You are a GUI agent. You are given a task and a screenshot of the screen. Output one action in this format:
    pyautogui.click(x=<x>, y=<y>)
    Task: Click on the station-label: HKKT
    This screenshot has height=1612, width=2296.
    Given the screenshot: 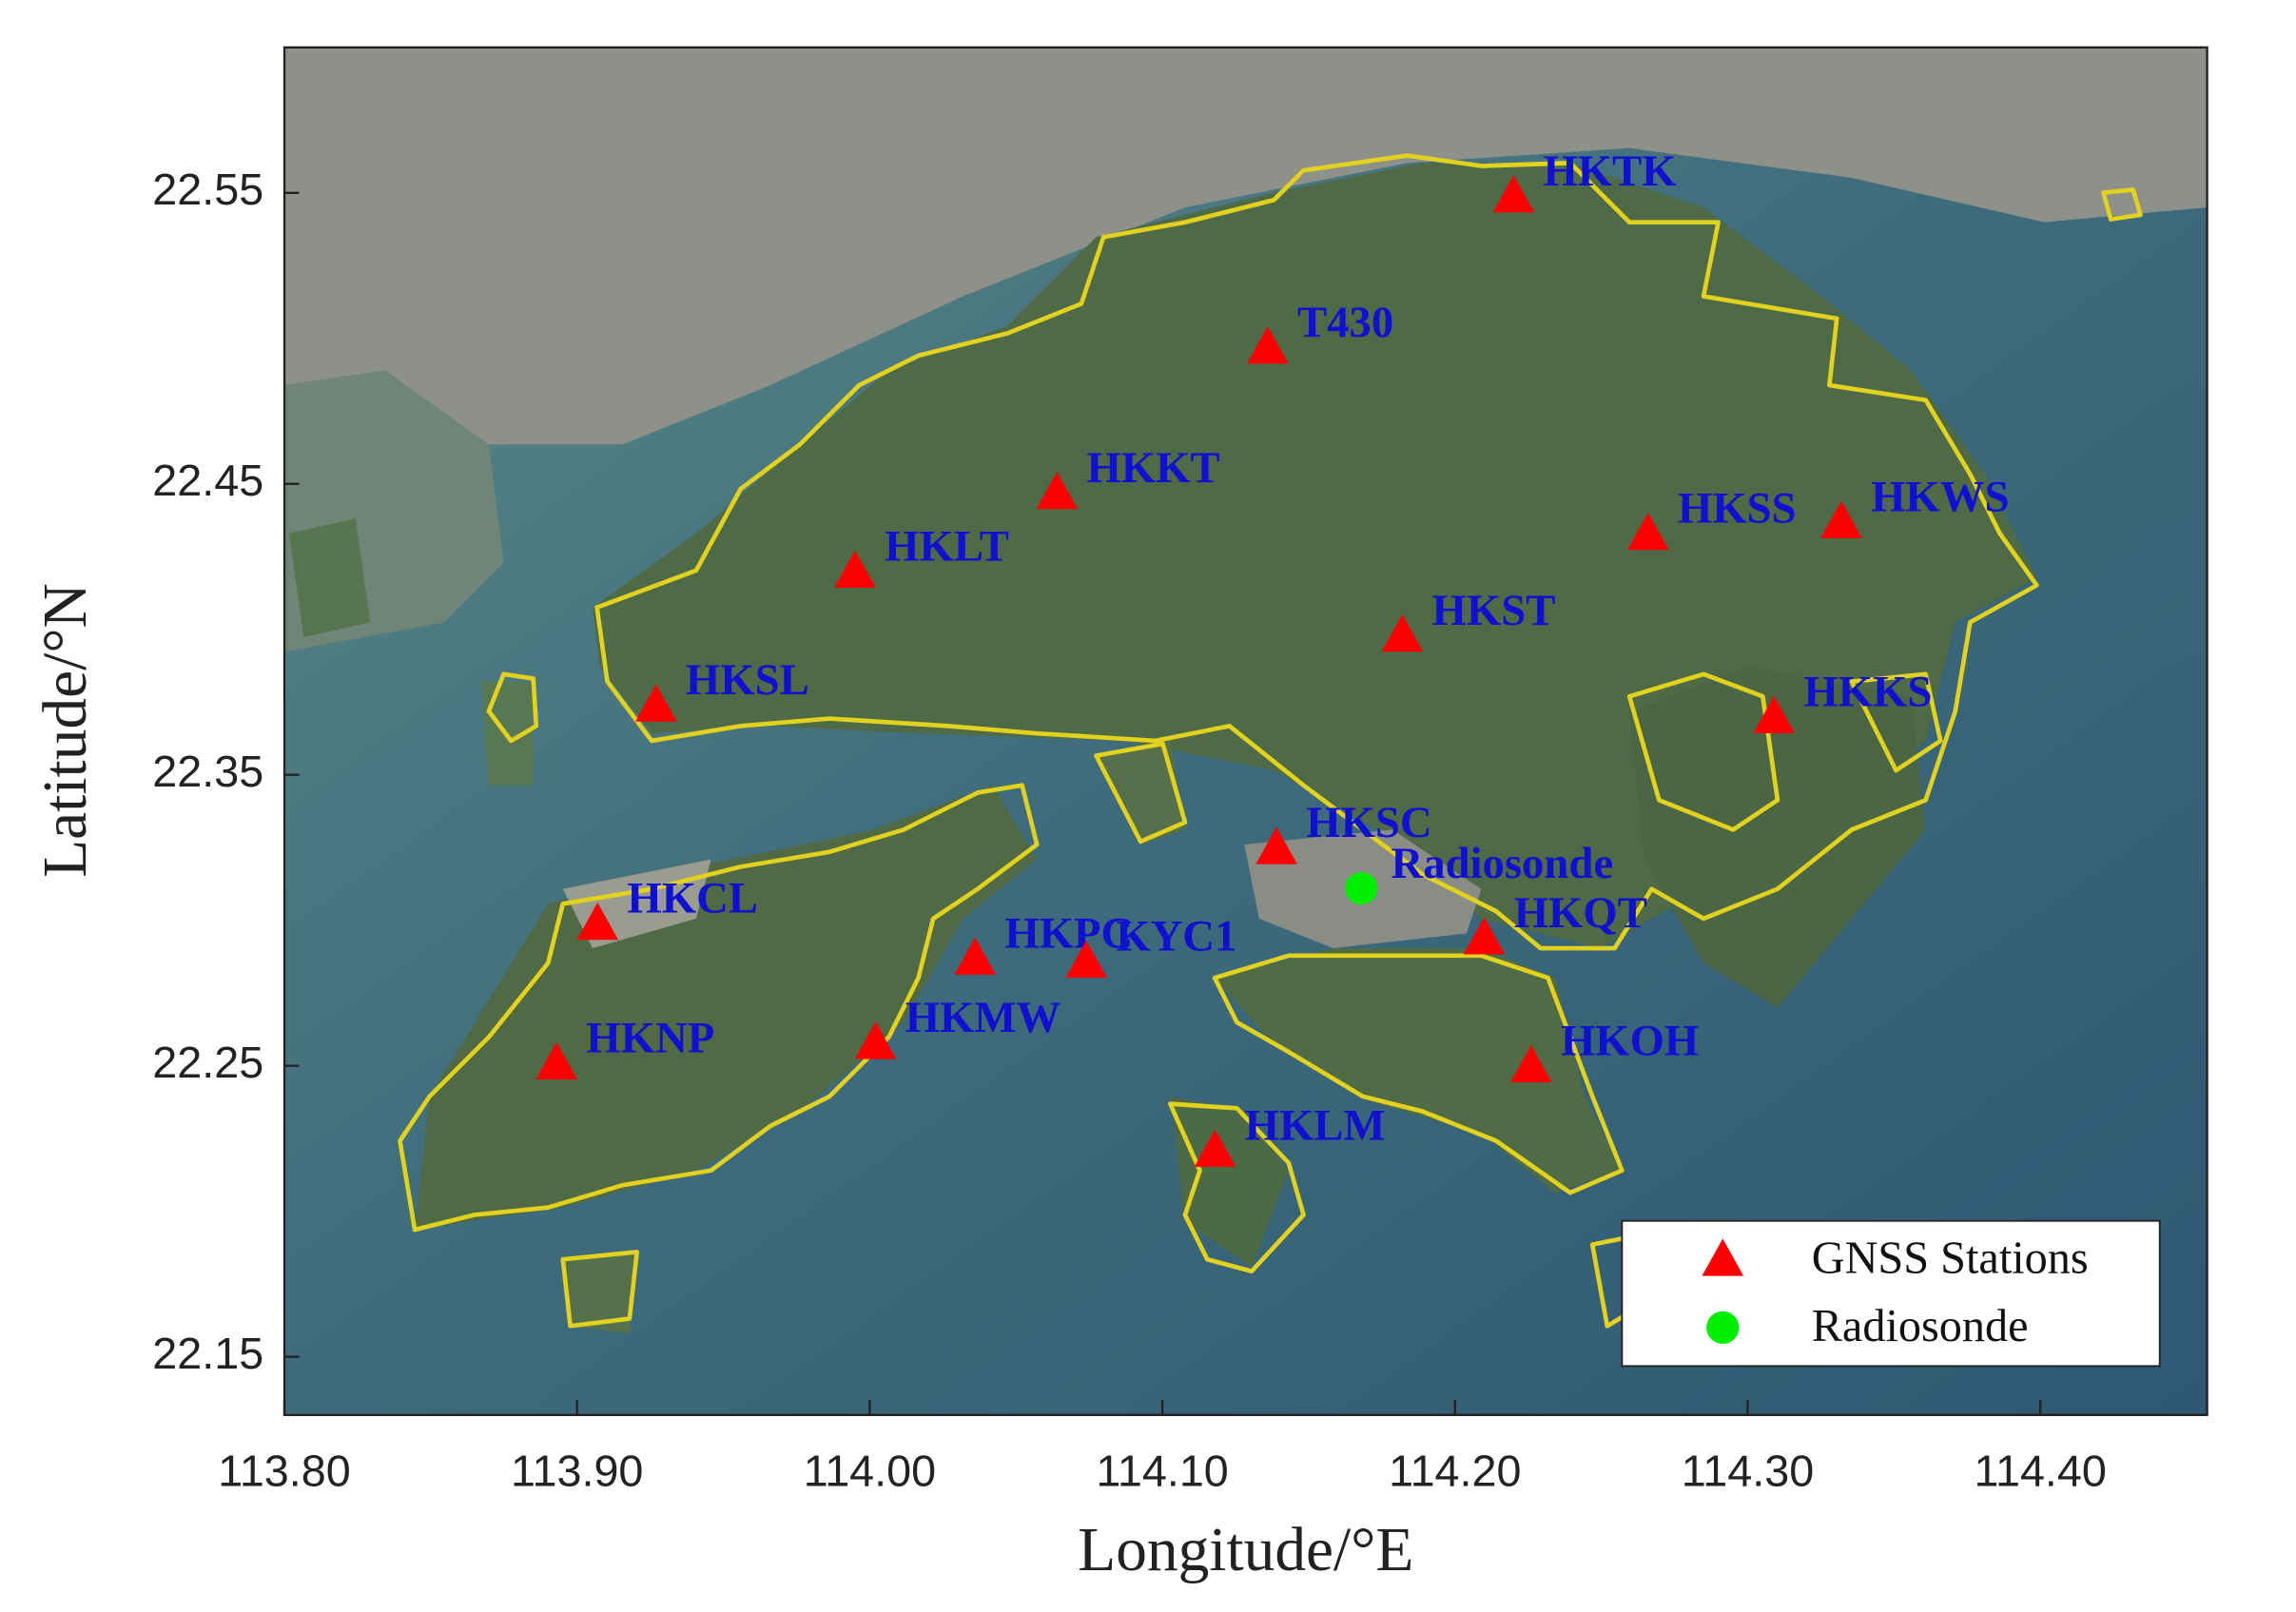 What is the action you would take?
    pyautogui.click(x=1152, y=468)
    